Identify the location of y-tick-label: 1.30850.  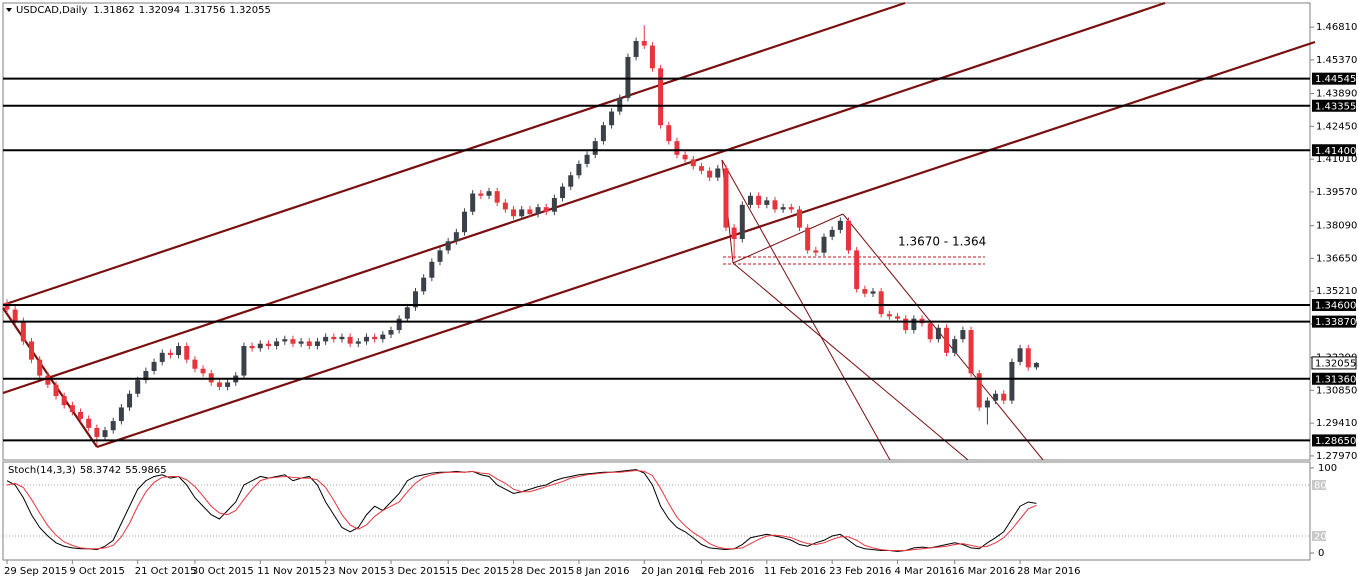
(1336, 390).